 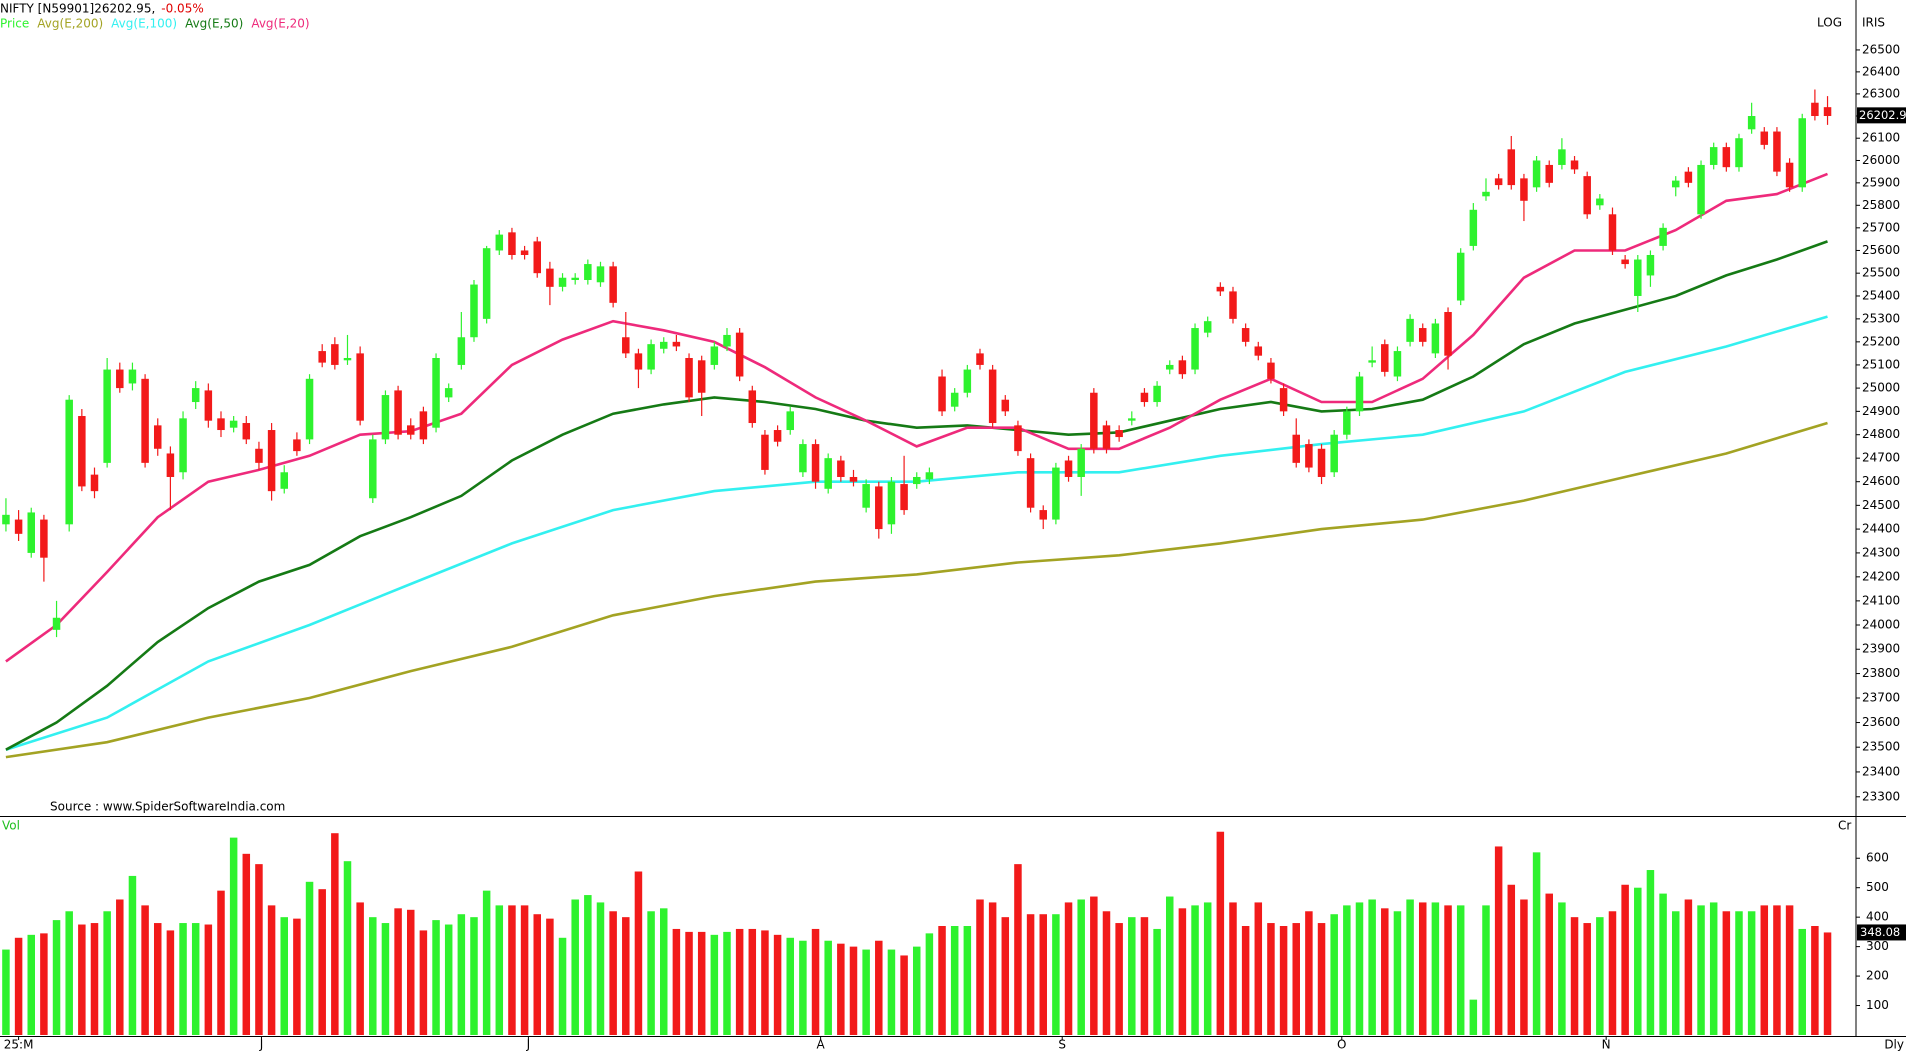 What do you see at coordinates (1881, 458) in the screenshot?
I see `y-tick-label: 24700` at bounding box center [1881, 458].